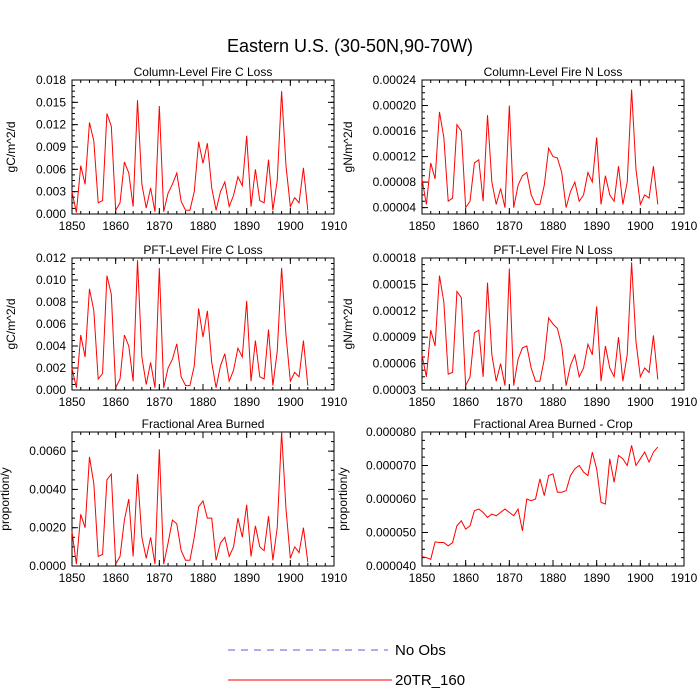 This screenshot has height=700, width=700. Describe the element at coordinates (553, 424) in the screenshot. I see `panel-title: Fractional Area Burned - Crop` at that location.